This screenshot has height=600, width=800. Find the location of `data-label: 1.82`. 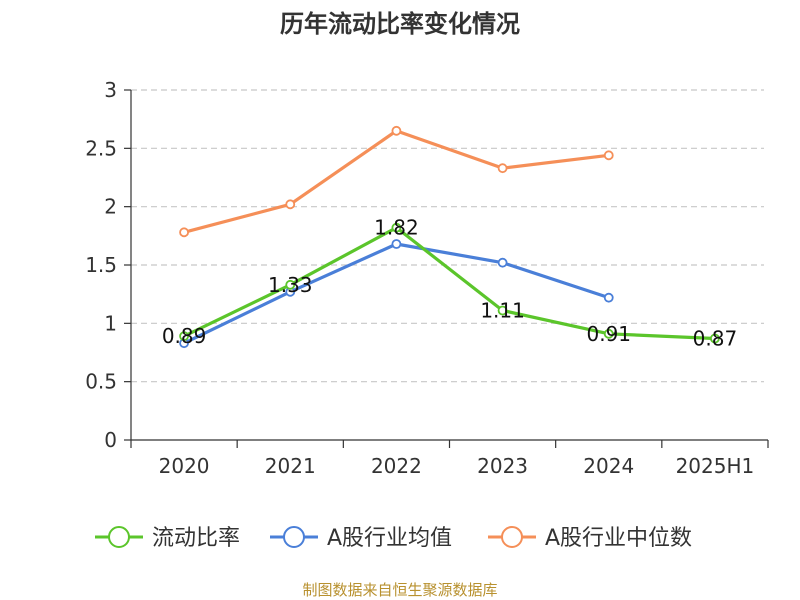

data-label: 1.82 is located at coordinates (396, 228).